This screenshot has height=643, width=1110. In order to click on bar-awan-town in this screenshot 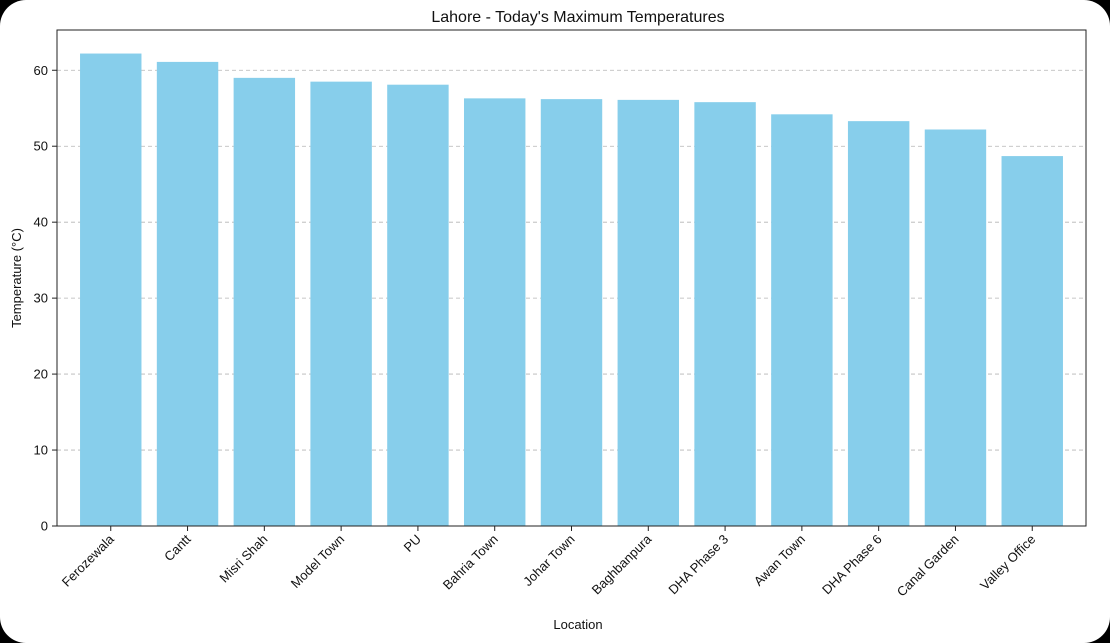, I will do `click(802, 320)`.